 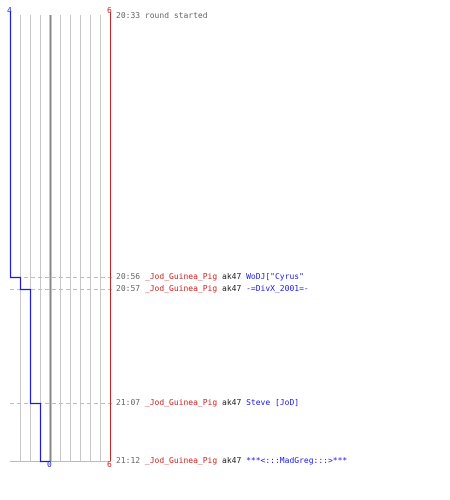 I want to click on event-time: 20:33, so click(x=128, y=15).